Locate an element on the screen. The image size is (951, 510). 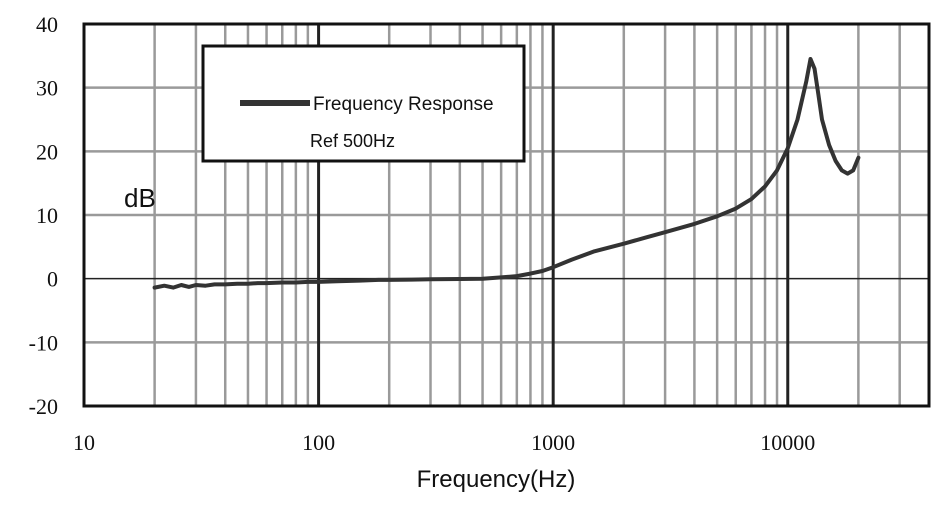
y-tick-label: -10 is located at coordinates (43, 342).